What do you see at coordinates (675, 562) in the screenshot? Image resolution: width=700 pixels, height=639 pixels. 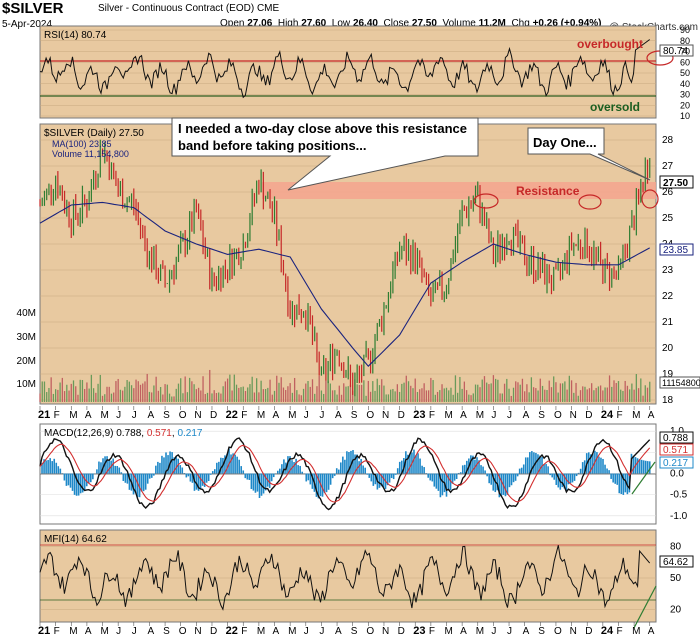 I see `mfi-value-text: 64.62` at bounding box center [675, 562].